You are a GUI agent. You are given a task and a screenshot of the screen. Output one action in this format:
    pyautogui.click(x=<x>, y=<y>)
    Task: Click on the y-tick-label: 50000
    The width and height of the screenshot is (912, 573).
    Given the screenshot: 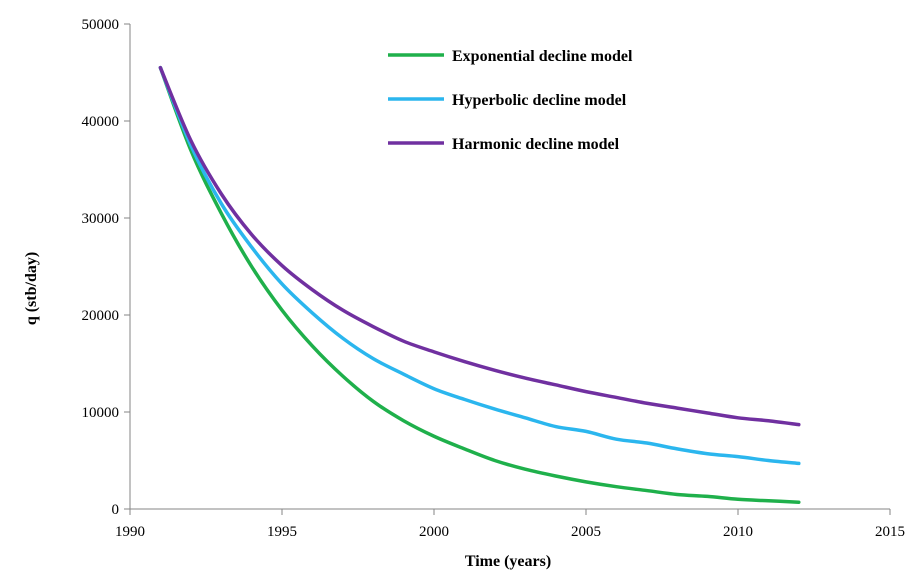 What is the action you would take?
    pyautogui.click(x=101, y=25)
    